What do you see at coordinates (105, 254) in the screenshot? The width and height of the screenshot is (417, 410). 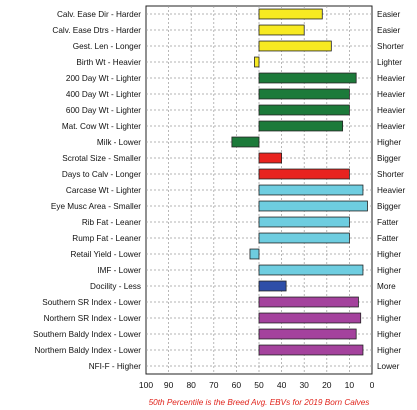 I see `trait-label-left: Retail Yield - Lower` at bounding box center [105, 254].